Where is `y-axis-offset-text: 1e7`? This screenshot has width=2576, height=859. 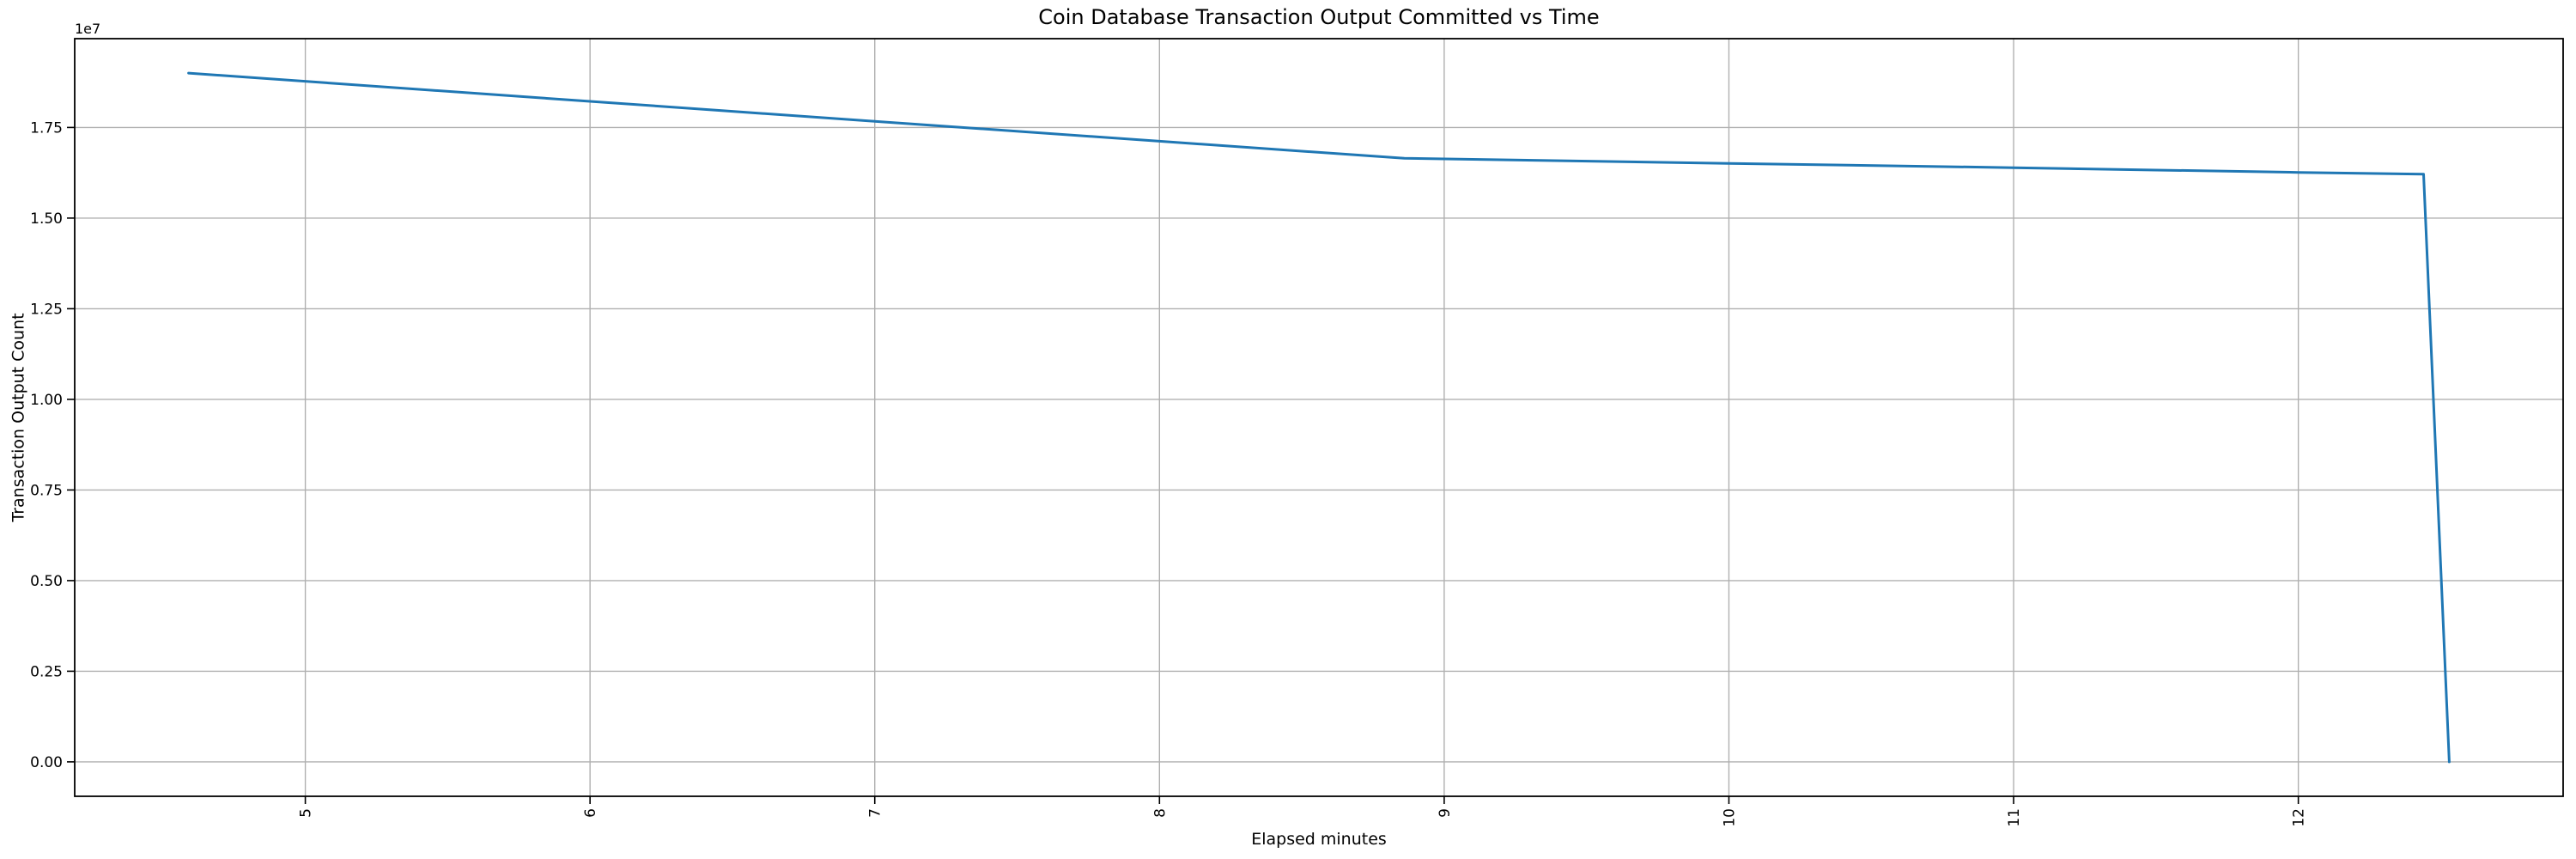 y-axis-offset-text: 1e7 is located at coordinates (87, 29).